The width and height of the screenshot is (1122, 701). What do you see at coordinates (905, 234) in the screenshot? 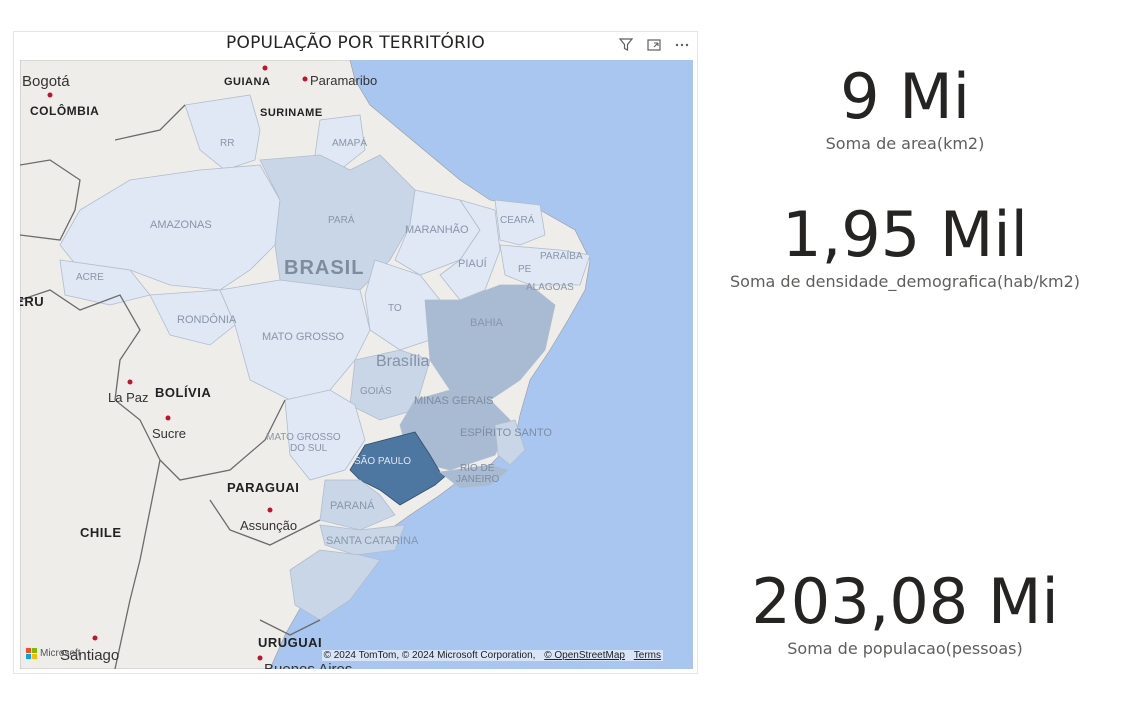
I see `card-density-value: 1,95 Mil` at bounding box center [905, 234].